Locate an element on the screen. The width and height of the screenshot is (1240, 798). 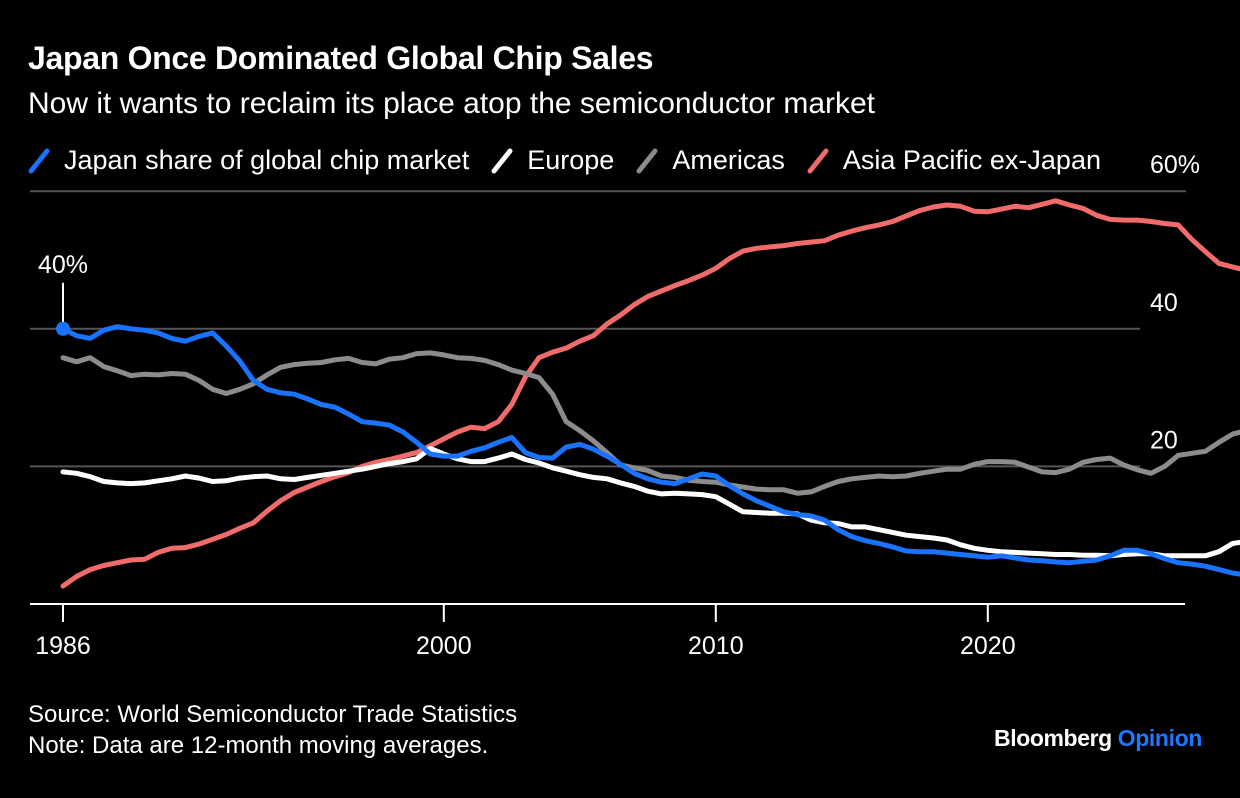
legend-swatch-americas is located at coordinates (647, 160).